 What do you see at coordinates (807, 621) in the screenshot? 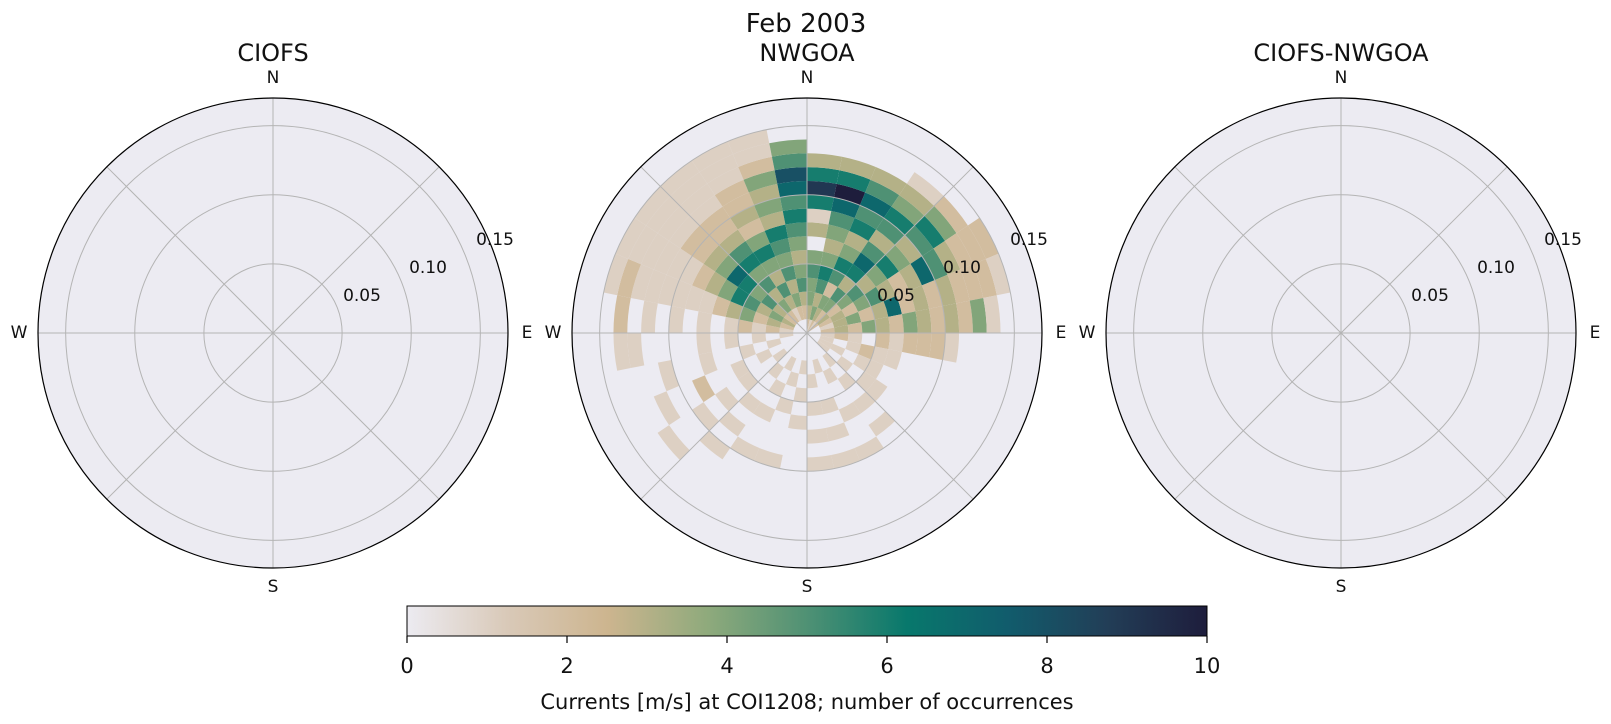
I see `colorbar-gradient` at bounding box center [807, 621].